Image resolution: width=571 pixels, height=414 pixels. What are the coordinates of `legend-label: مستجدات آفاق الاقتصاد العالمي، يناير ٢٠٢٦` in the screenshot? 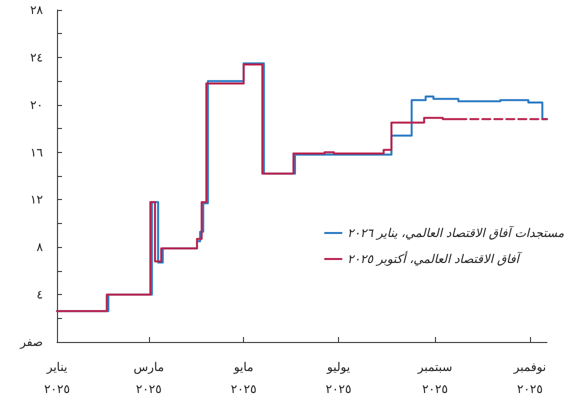 It's located at (456, 232).